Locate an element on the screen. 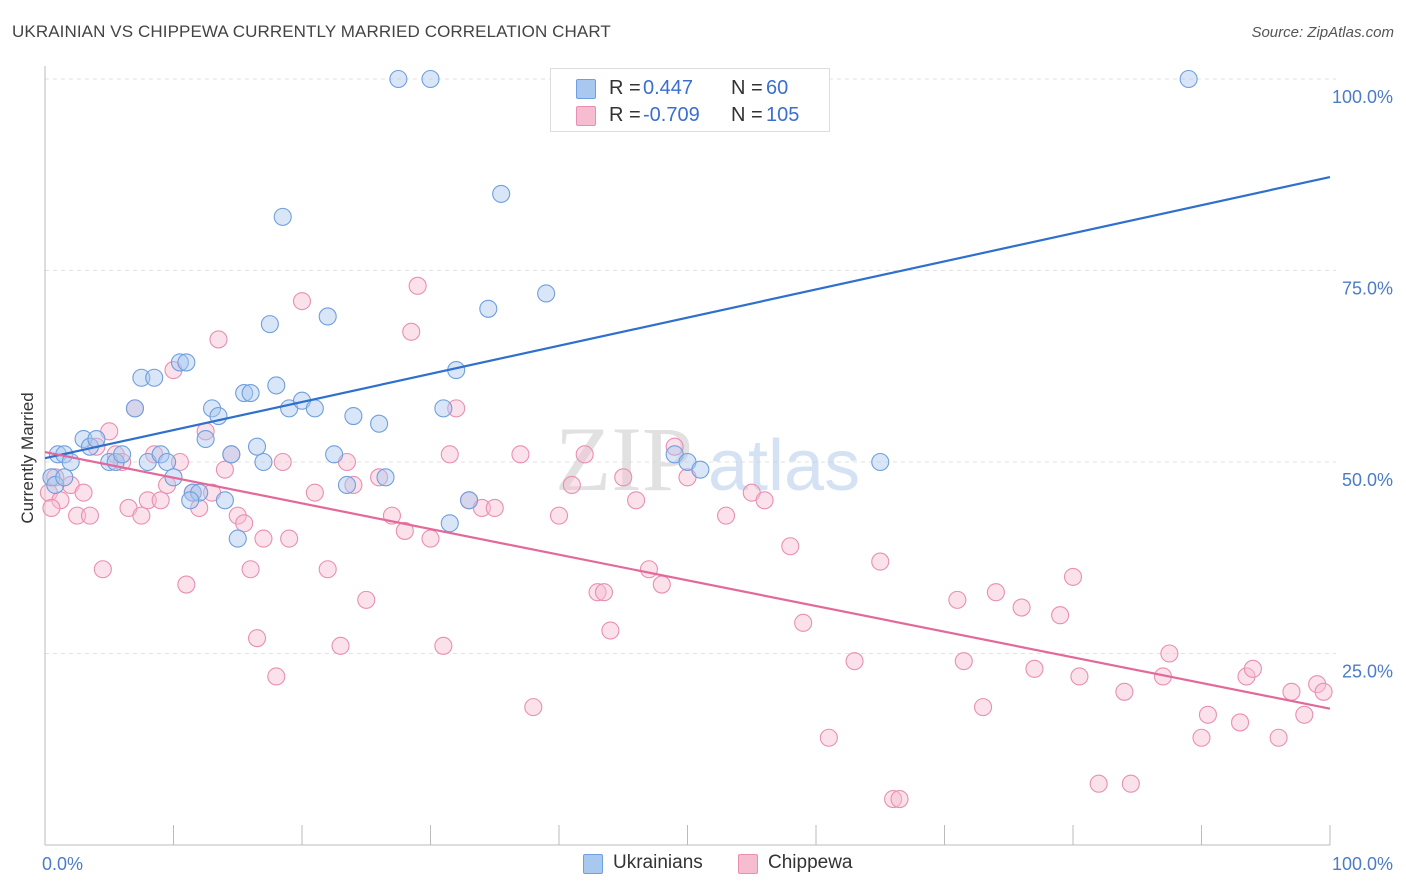 This screenshot has width=1406, height=892. legend-row-ukrainians: R = 0.447 N = 60 is located at coordinates (690, 88).